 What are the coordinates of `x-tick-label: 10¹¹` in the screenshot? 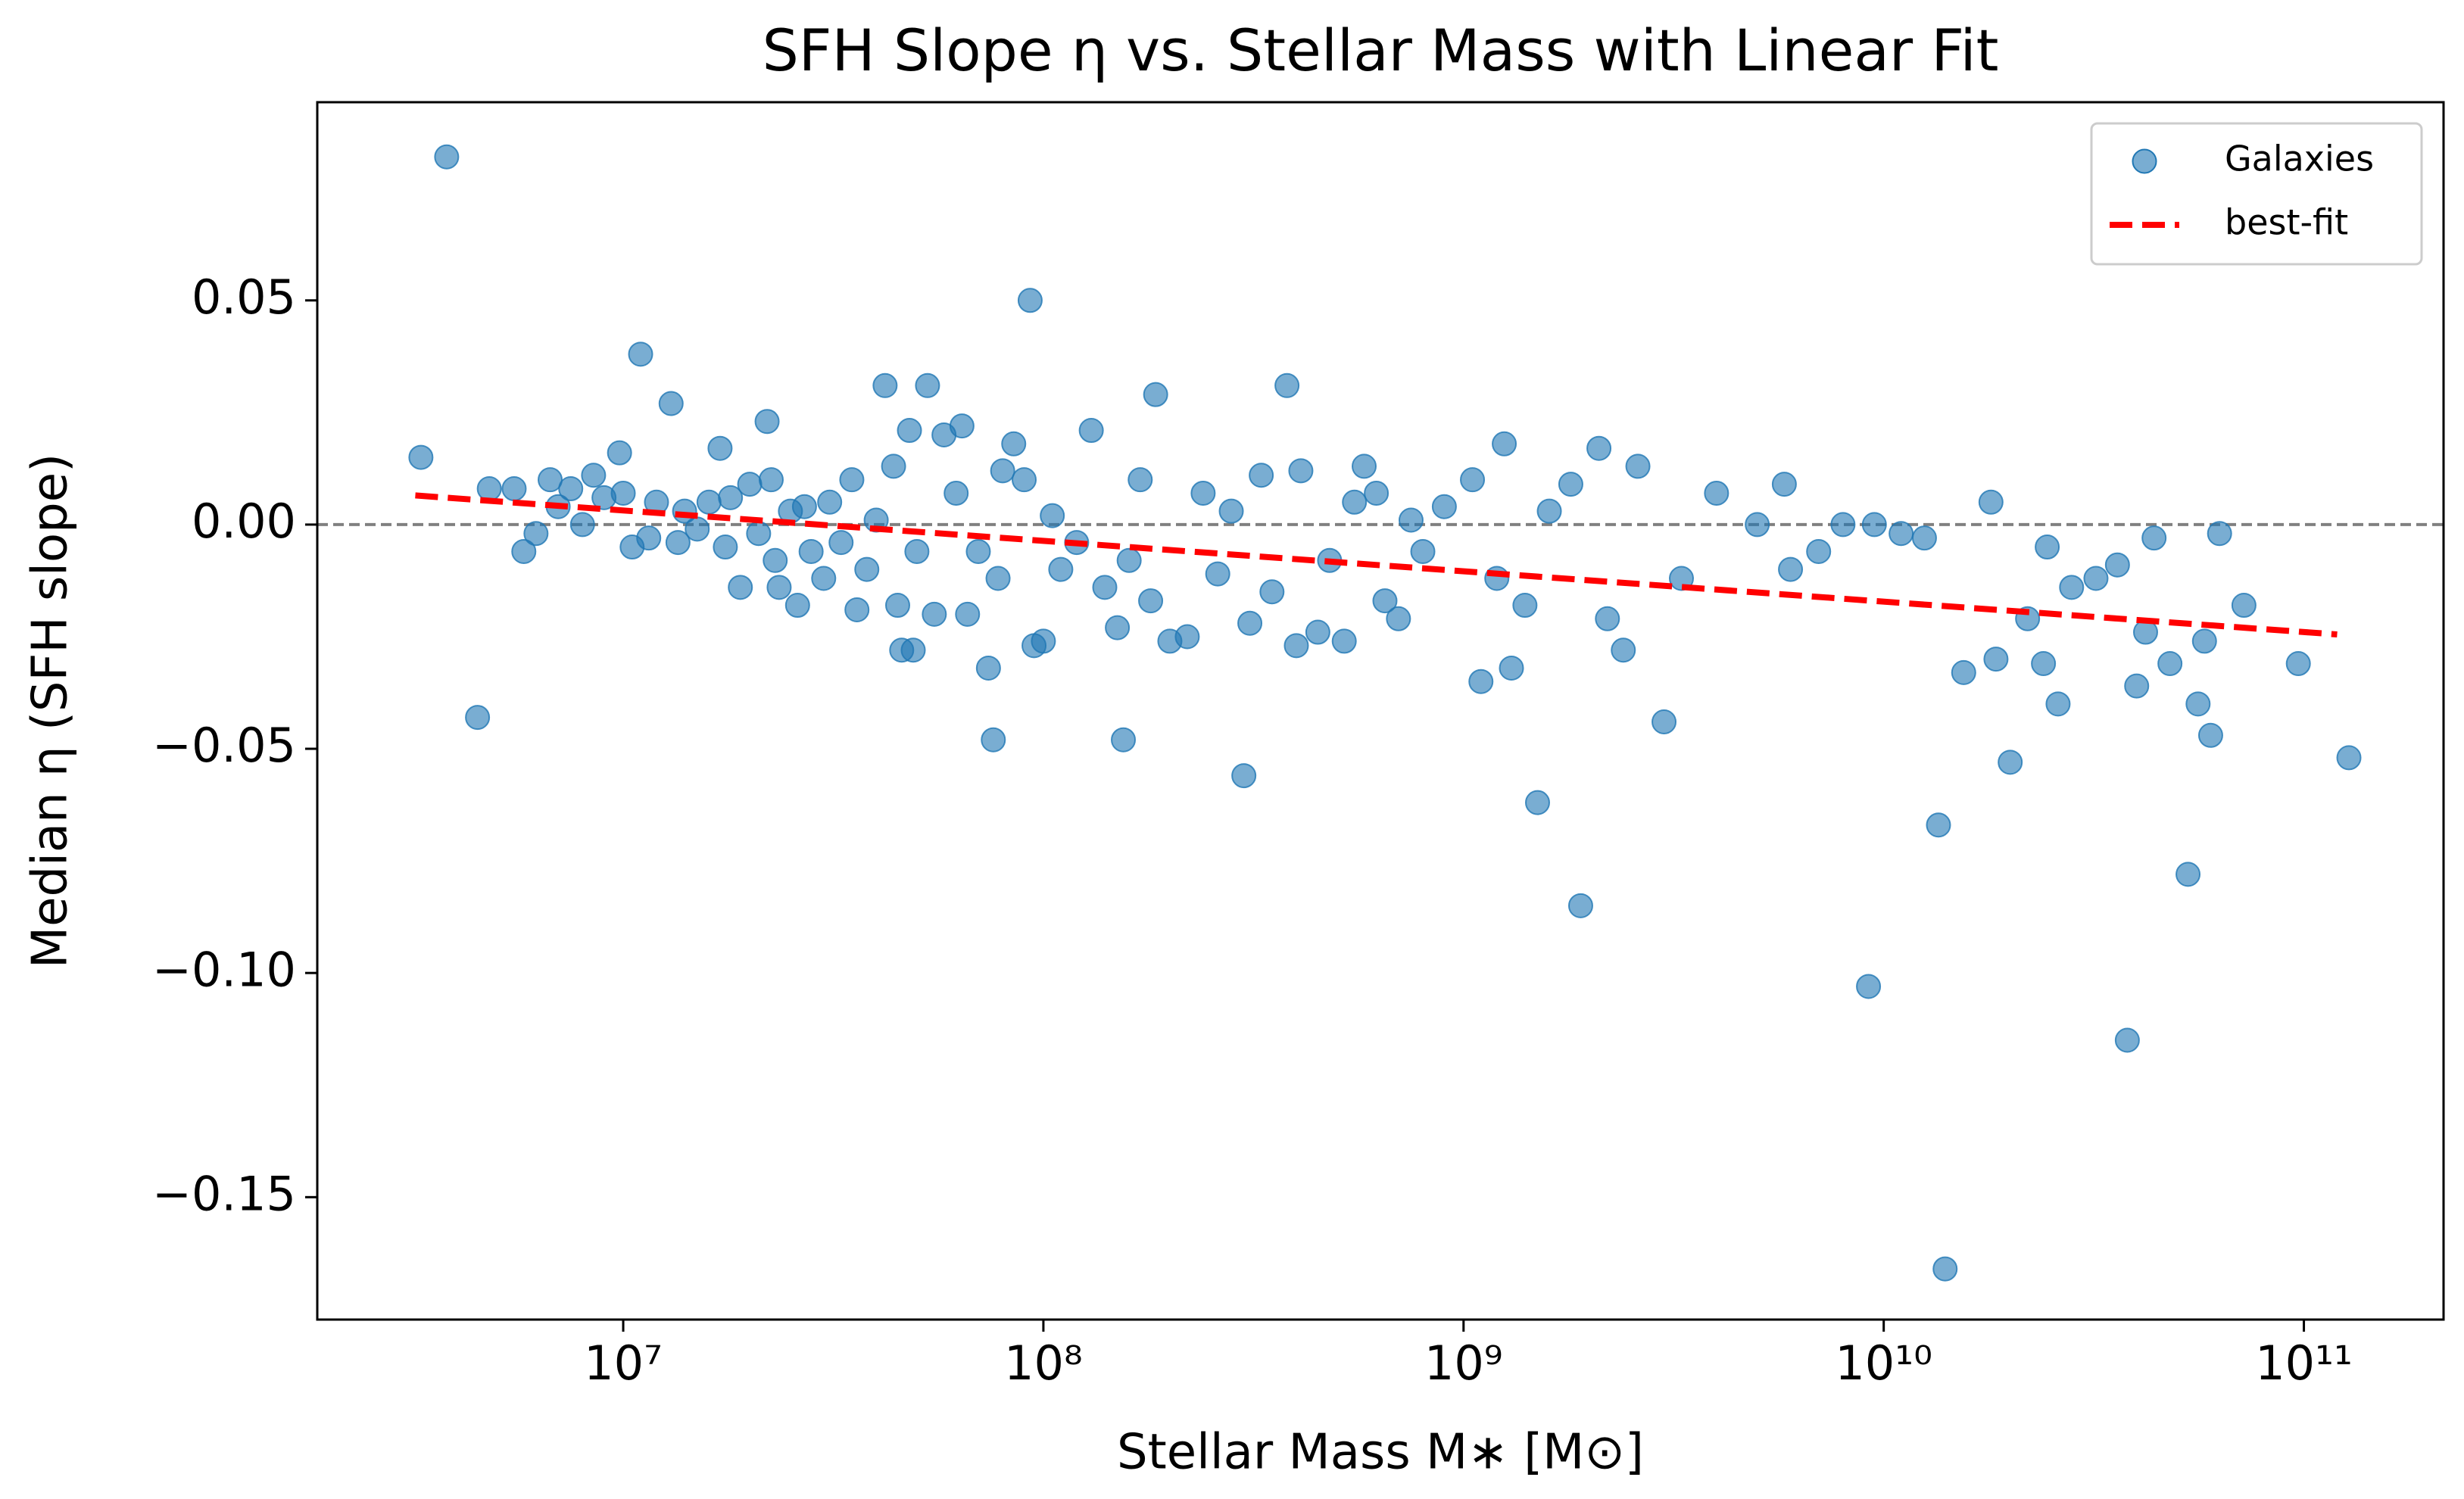 It's located at (2304, 1363).